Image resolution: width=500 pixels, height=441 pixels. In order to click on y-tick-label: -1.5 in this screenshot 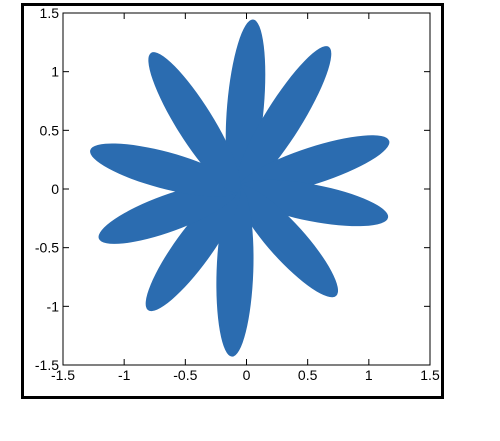, I will do `click(47, 365)`.